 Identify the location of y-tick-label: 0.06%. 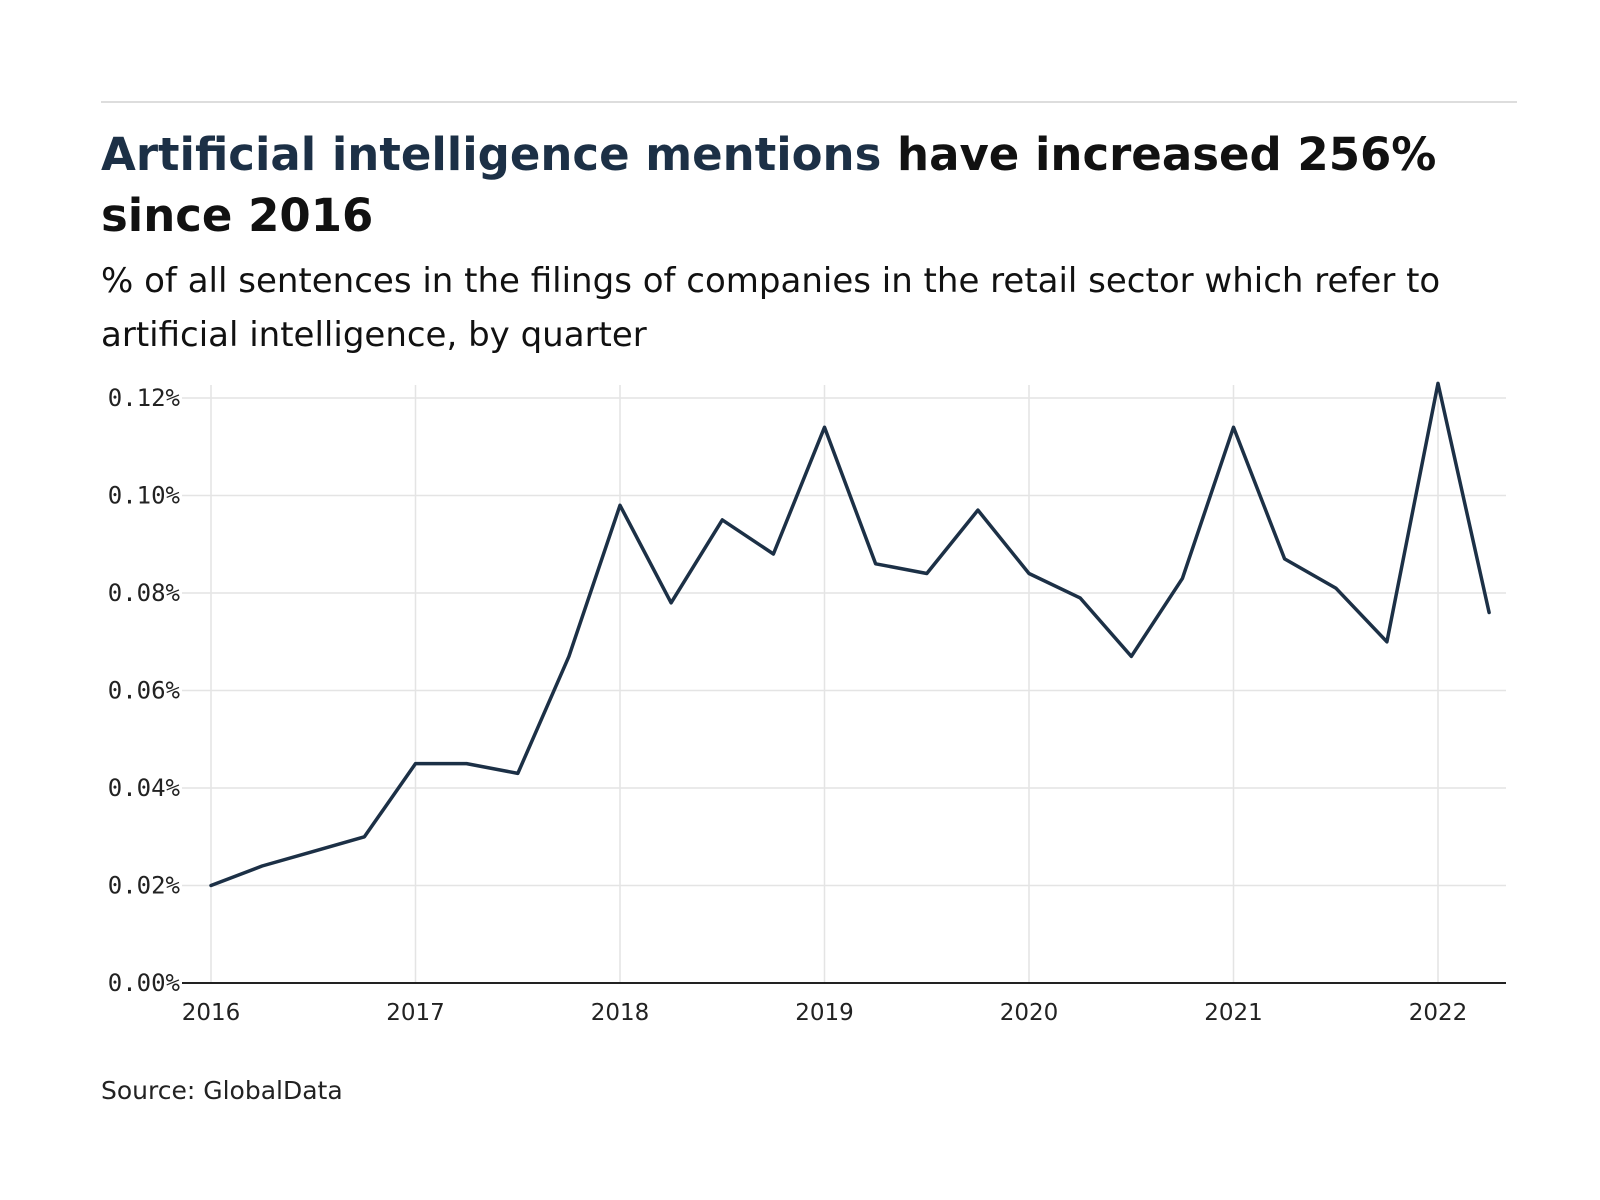
(144, 691).